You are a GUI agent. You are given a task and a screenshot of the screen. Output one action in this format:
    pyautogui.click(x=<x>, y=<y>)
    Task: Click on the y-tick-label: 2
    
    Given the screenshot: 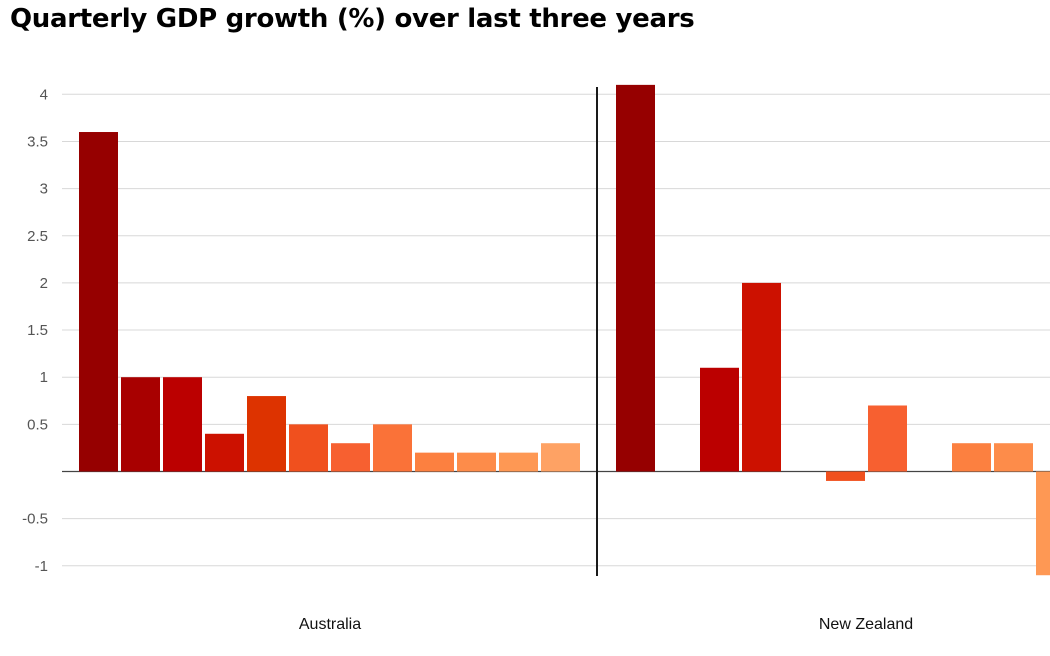 What is the action you would take?
    pyautogui.click(x=44, y=283)
    